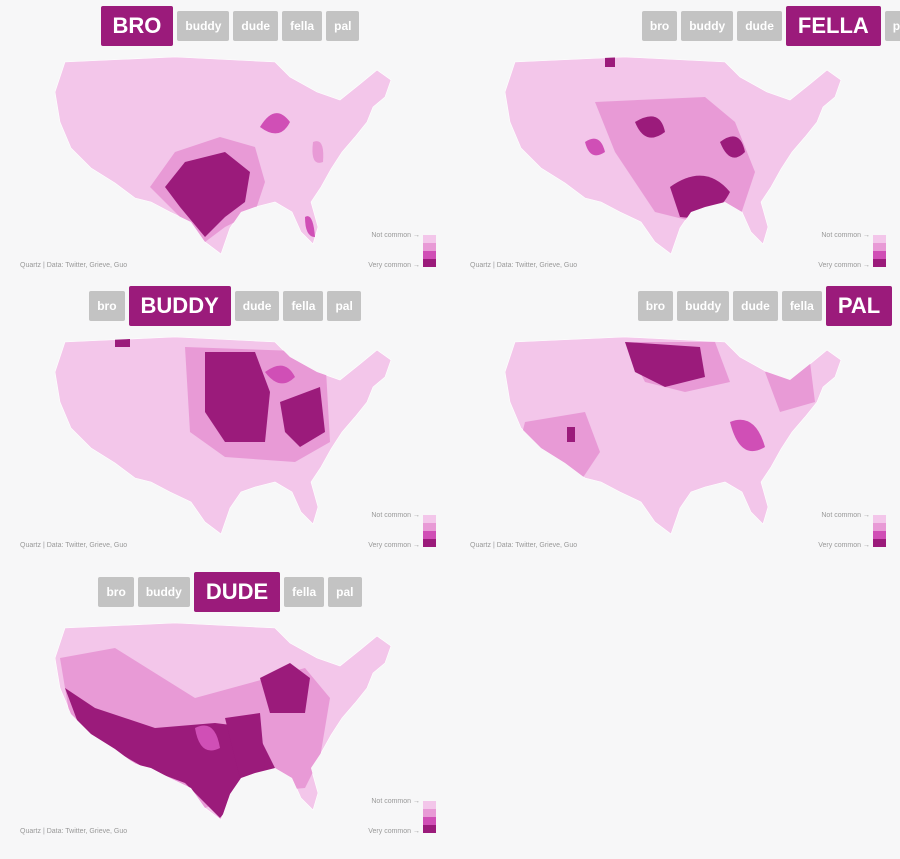  What do you see at coordinates (675, 306) in the screenshot?
I see `tab-bar: bro buddy dude fella PAL` at bounding box center [675, 306].